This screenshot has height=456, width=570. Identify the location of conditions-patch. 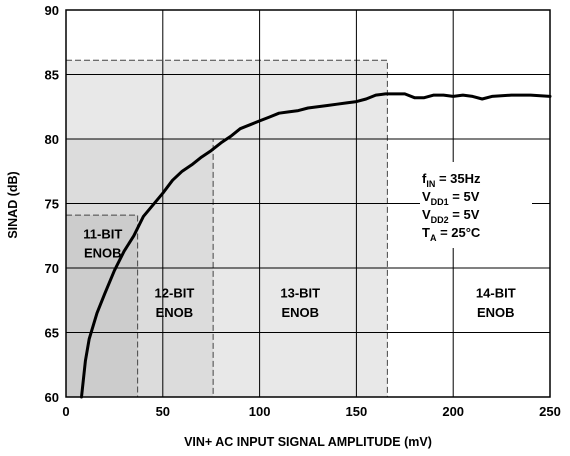
(476, 205).